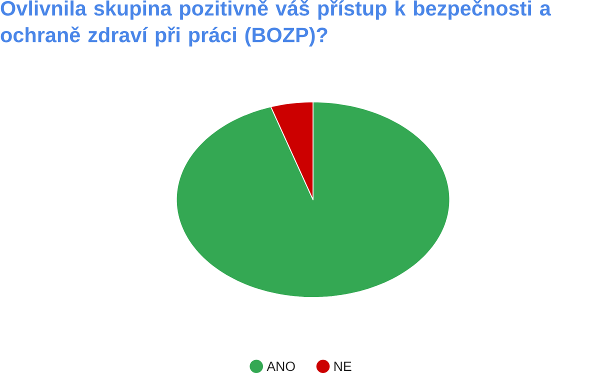  Describe the element at coordinates (280, 367) in the screenshot. I see `legend-label: ANO` at that location.